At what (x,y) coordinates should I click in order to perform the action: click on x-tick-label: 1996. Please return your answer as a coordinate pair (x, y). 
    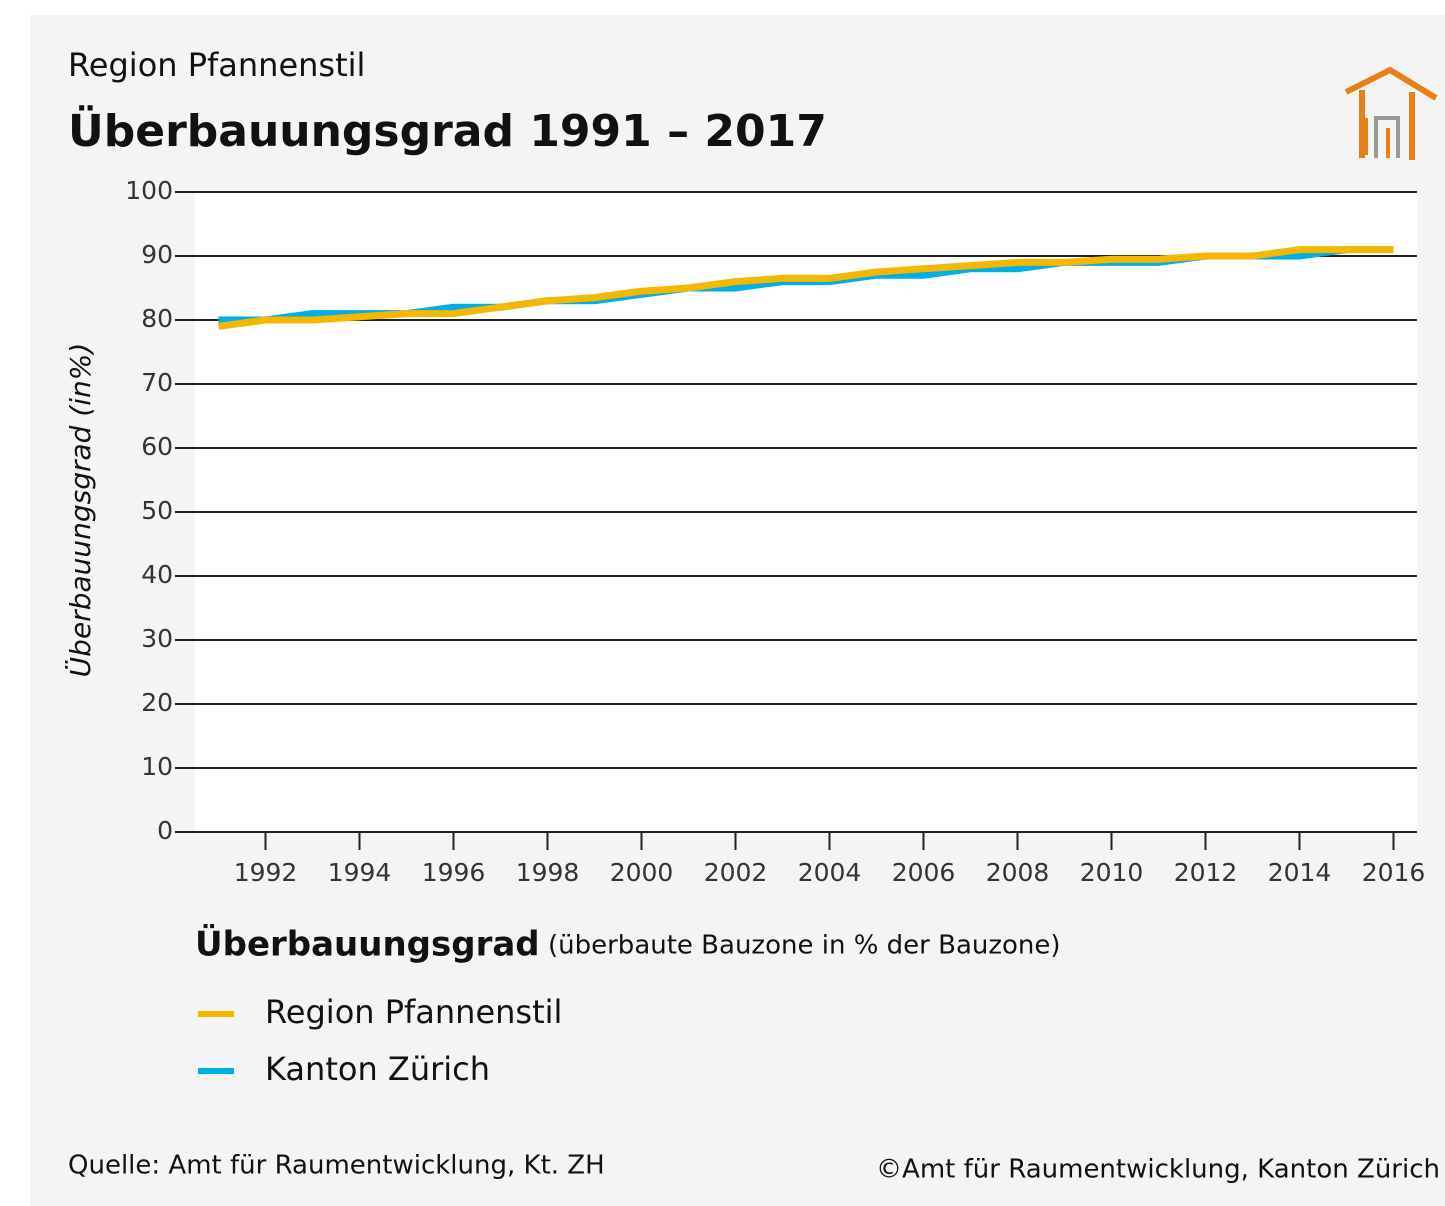
    Looking at the image, I should click on (454, 872).